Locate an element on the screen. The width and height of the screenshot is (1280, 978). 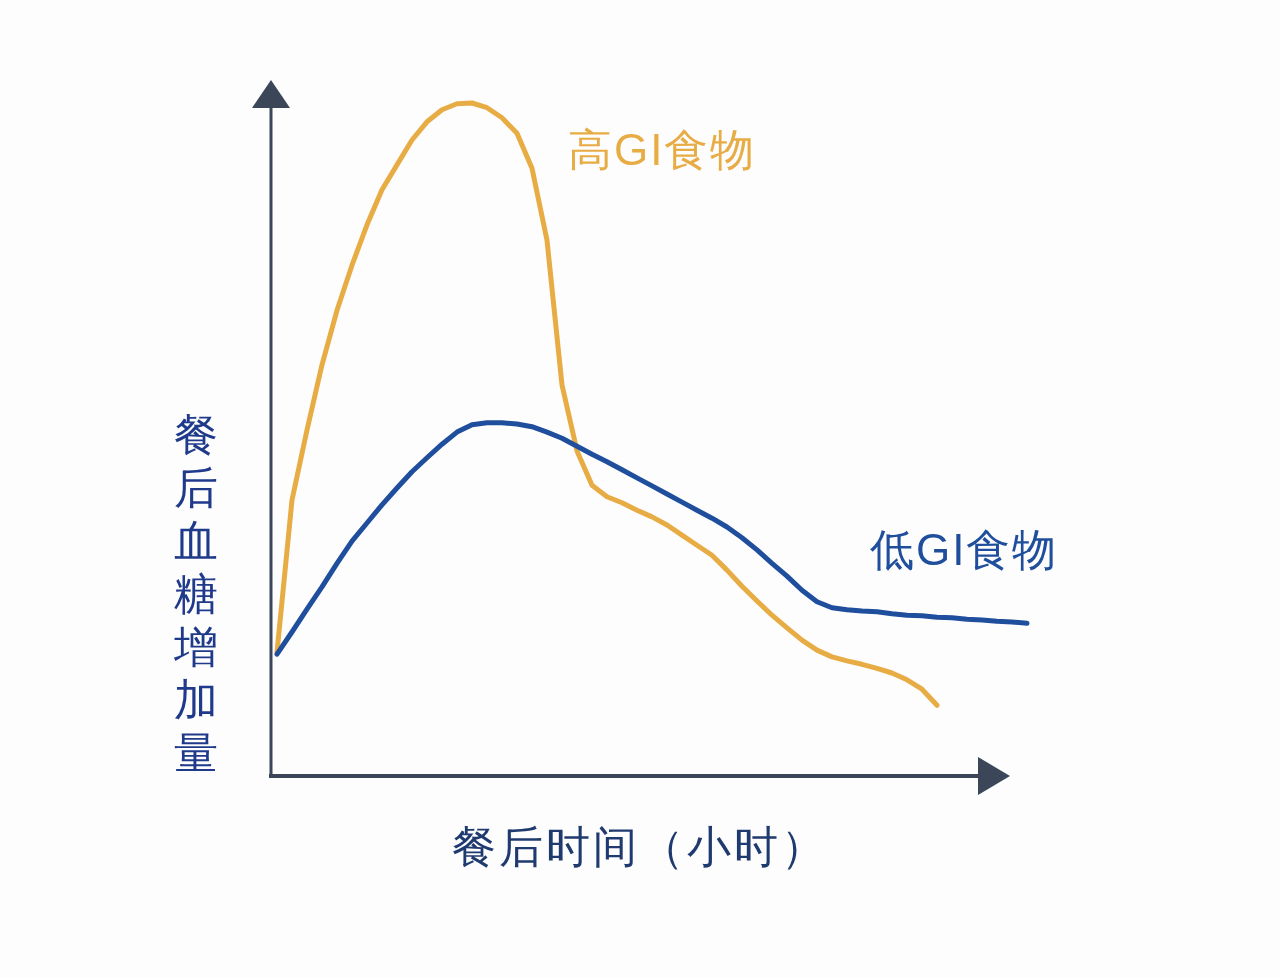
series-label: 低GI食物 is located at coordinates (964, 549).